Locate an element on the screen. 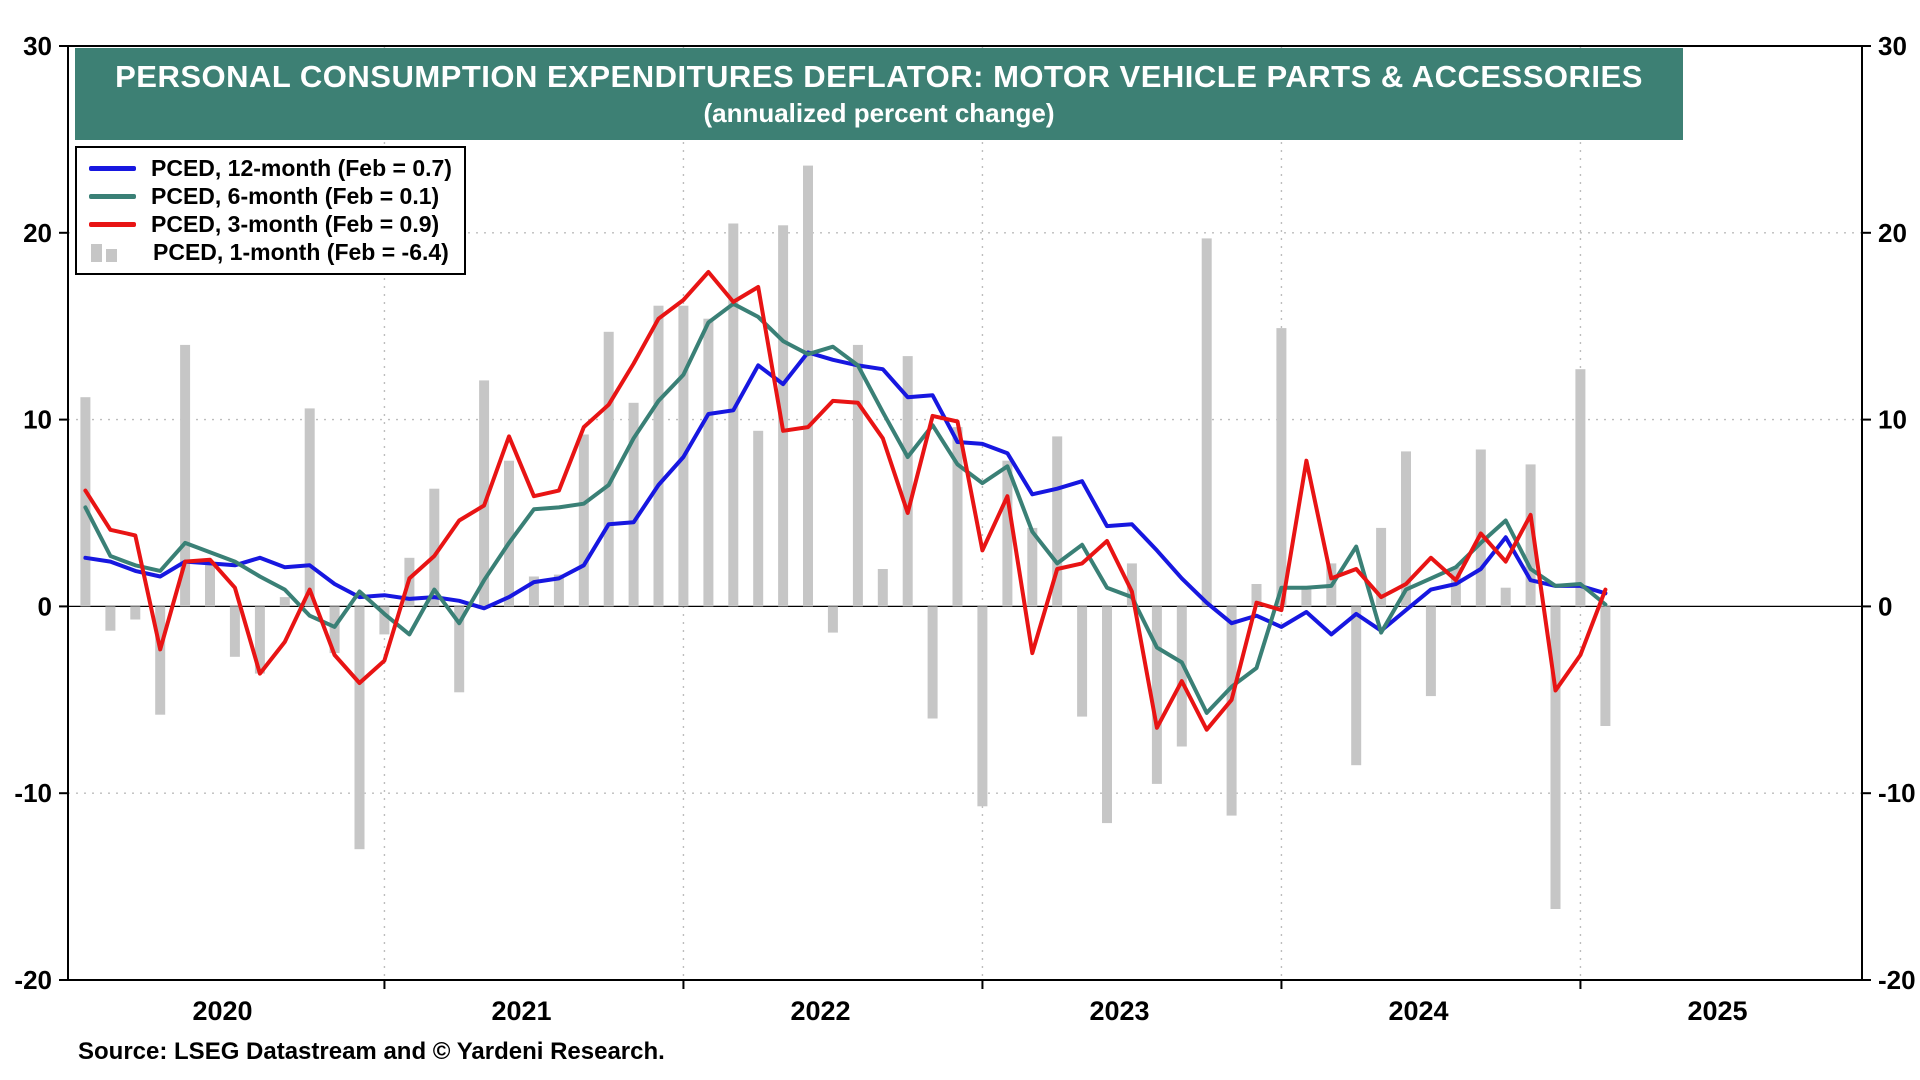 The image size is (1920, 1080). legend-item-1-month: PCED, 1-month (Feb = -6.4) is located at coordinates (270, 252).